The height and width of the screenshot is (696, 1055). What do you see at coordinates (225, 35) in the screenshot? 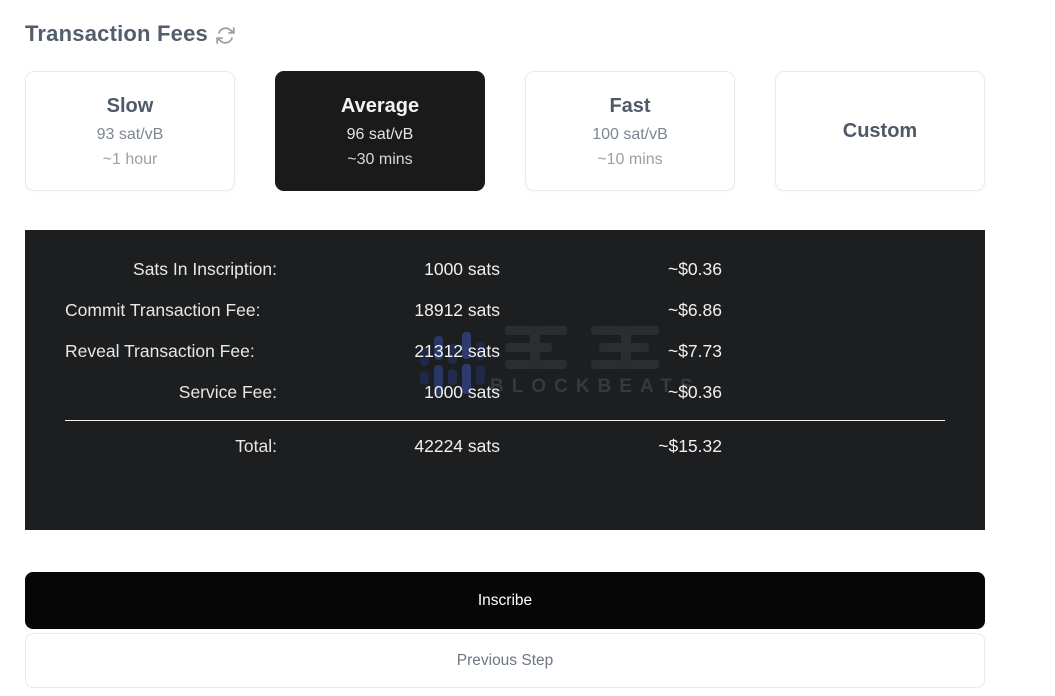
I see `refresh-icon` at bounding box center [225, 35].